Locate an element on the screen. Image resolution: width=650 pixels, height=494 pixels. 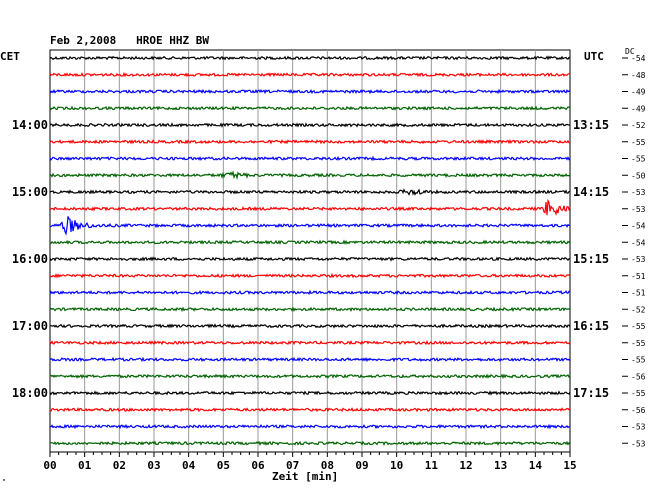
left-hour-label: 15:00 is located at coordinates (30, 192).